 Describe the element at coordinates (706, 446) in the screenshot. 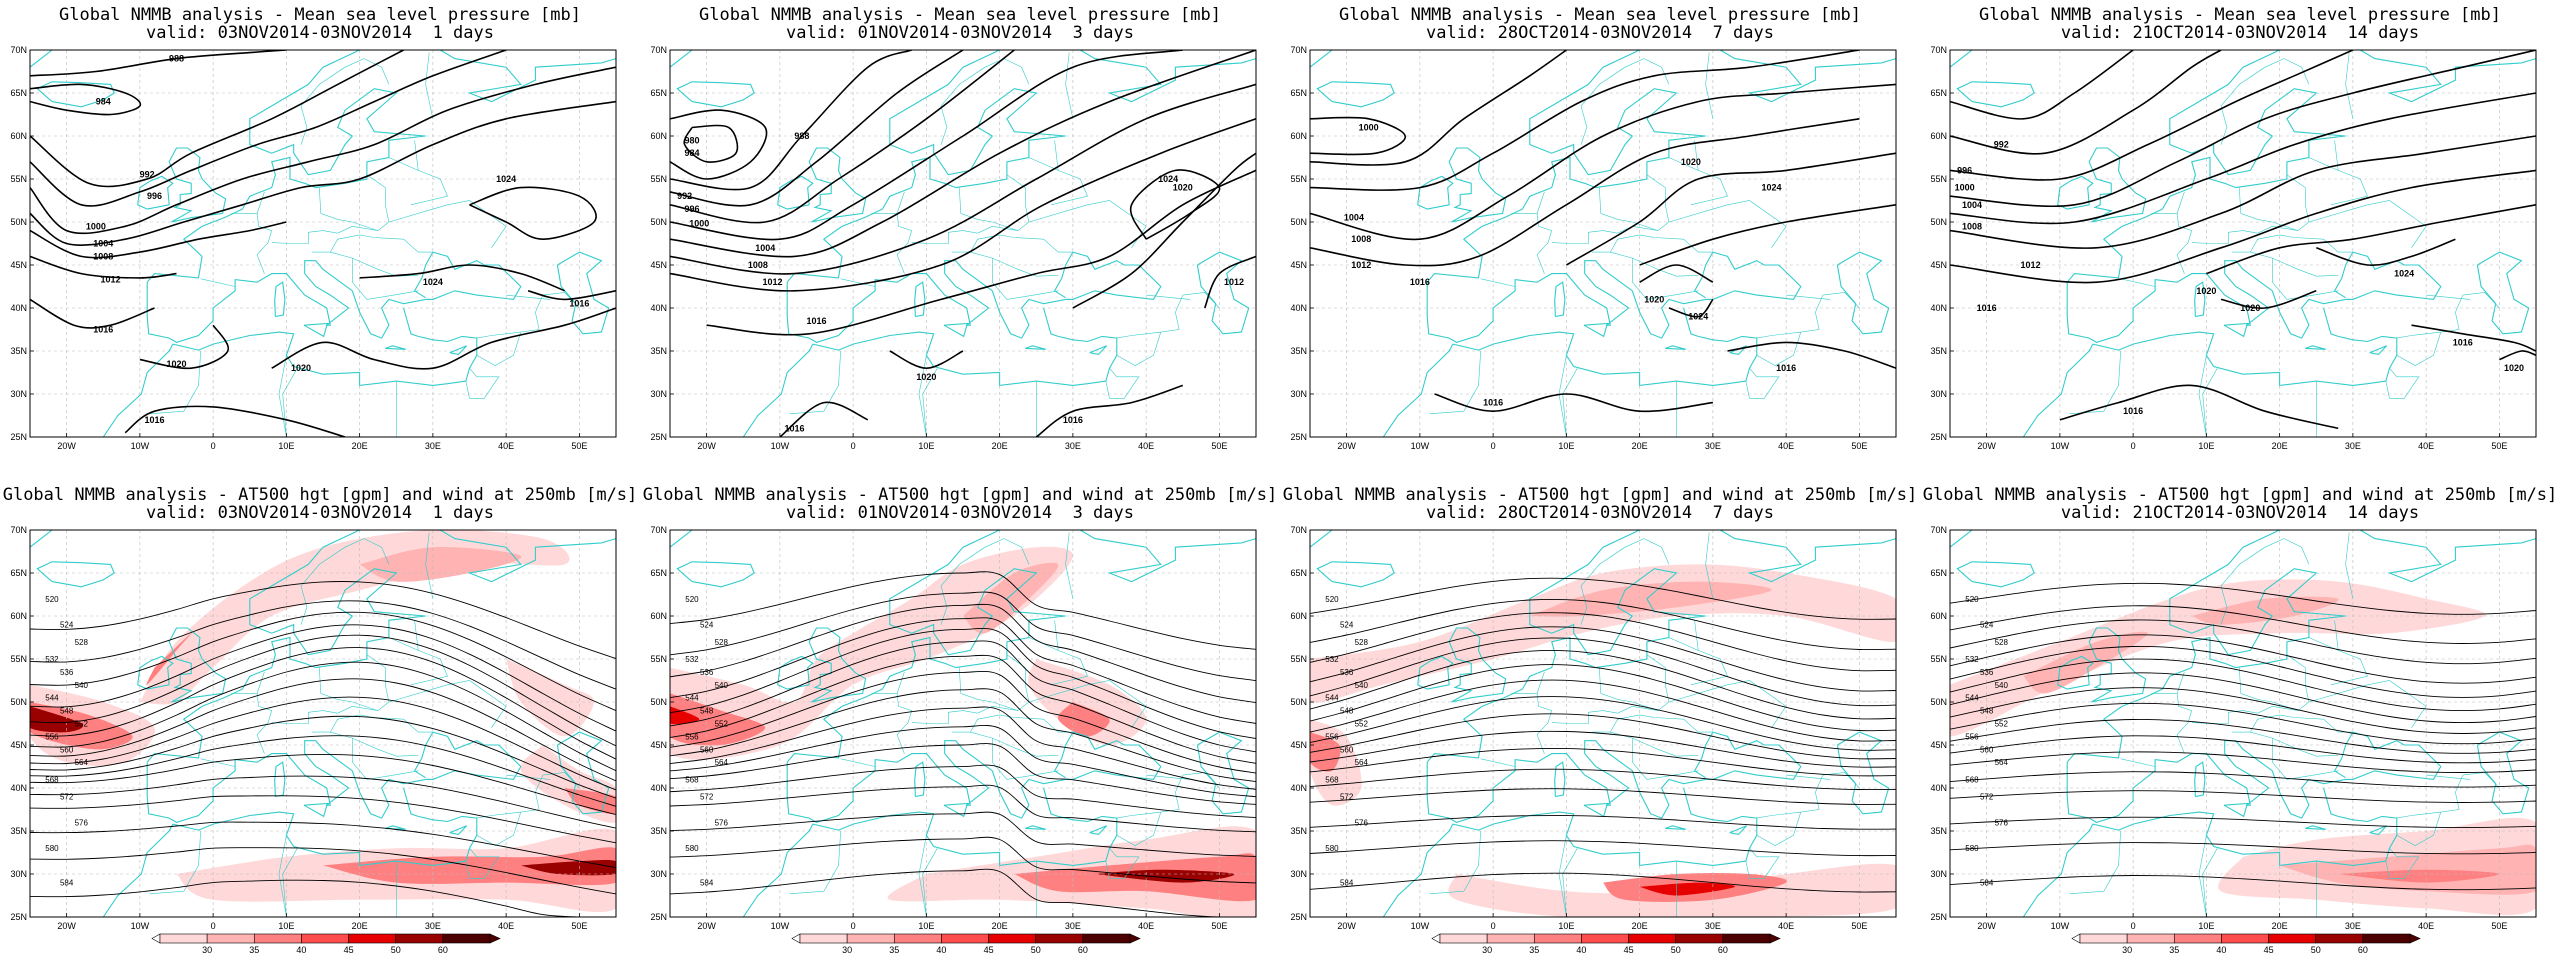

I see `x-tick-label: 20W` at that location.